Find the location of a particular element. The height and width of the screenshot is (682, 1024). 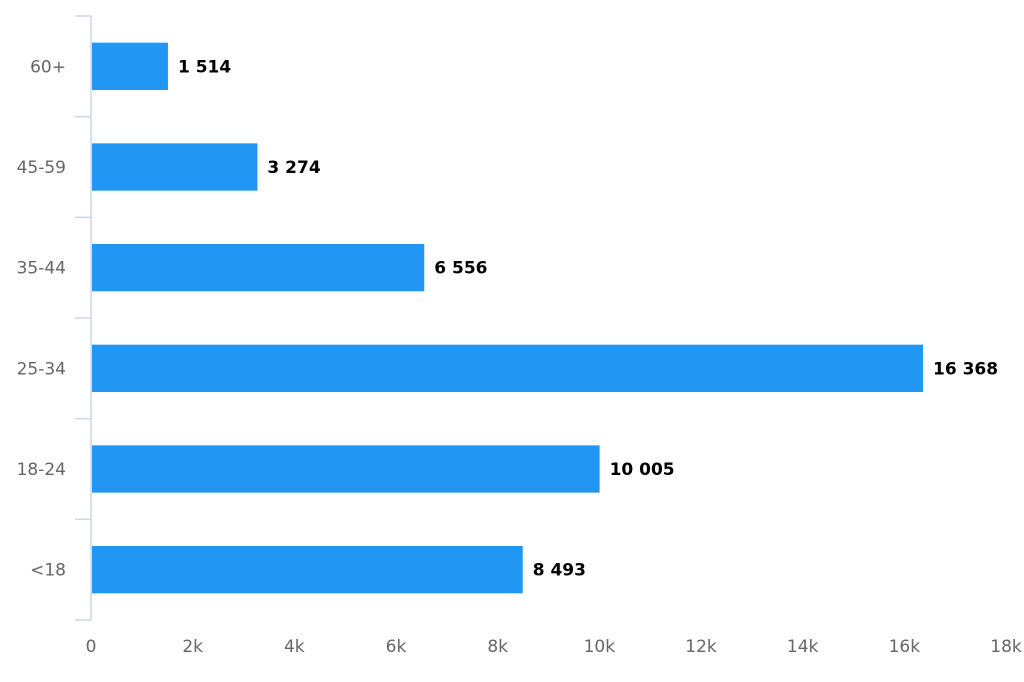

data-label: 16 368 is located at coordinates (965, 369).